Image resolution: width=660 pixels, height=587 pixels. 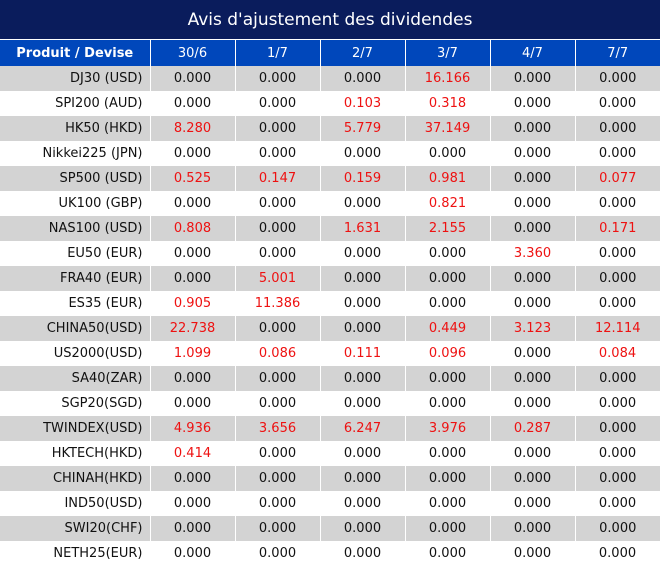 I want to click on table-row: IND50(USD) 0.000 0.000 0.000 0.000 0.000 0.000, so click(x=330, y=503).